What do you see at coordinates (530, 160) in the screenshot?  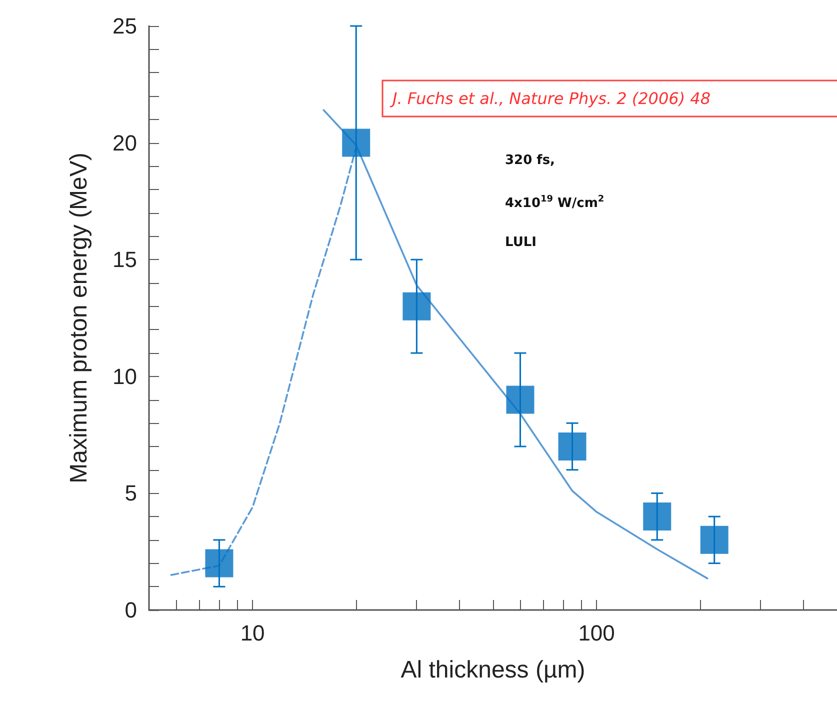 I see `annotation: 320 fs,` at bounding box center [530, 160].